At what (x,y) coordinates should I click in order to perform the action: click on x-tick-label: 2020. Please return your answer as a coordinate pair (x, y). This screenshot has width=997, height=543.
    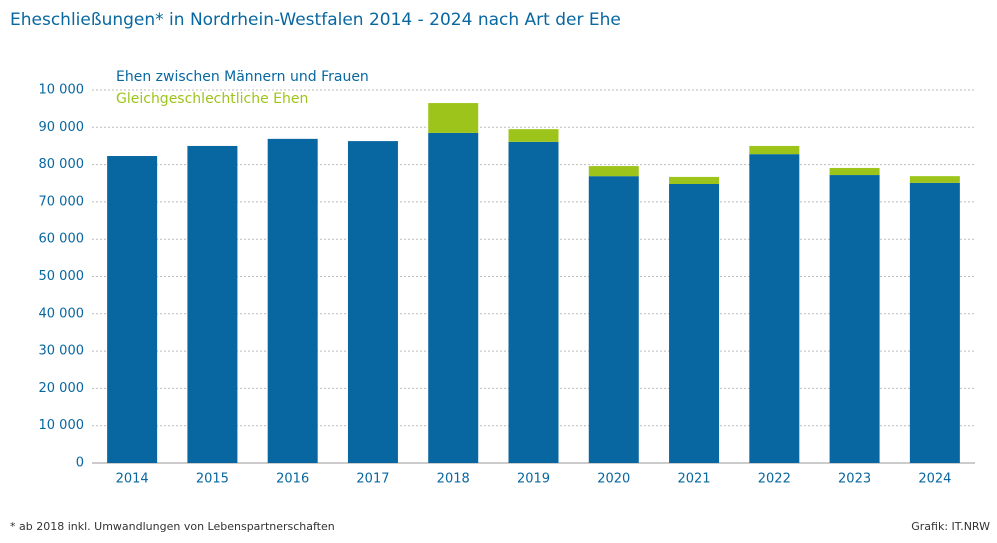
    Looking at the image, I should click on (613, 479).